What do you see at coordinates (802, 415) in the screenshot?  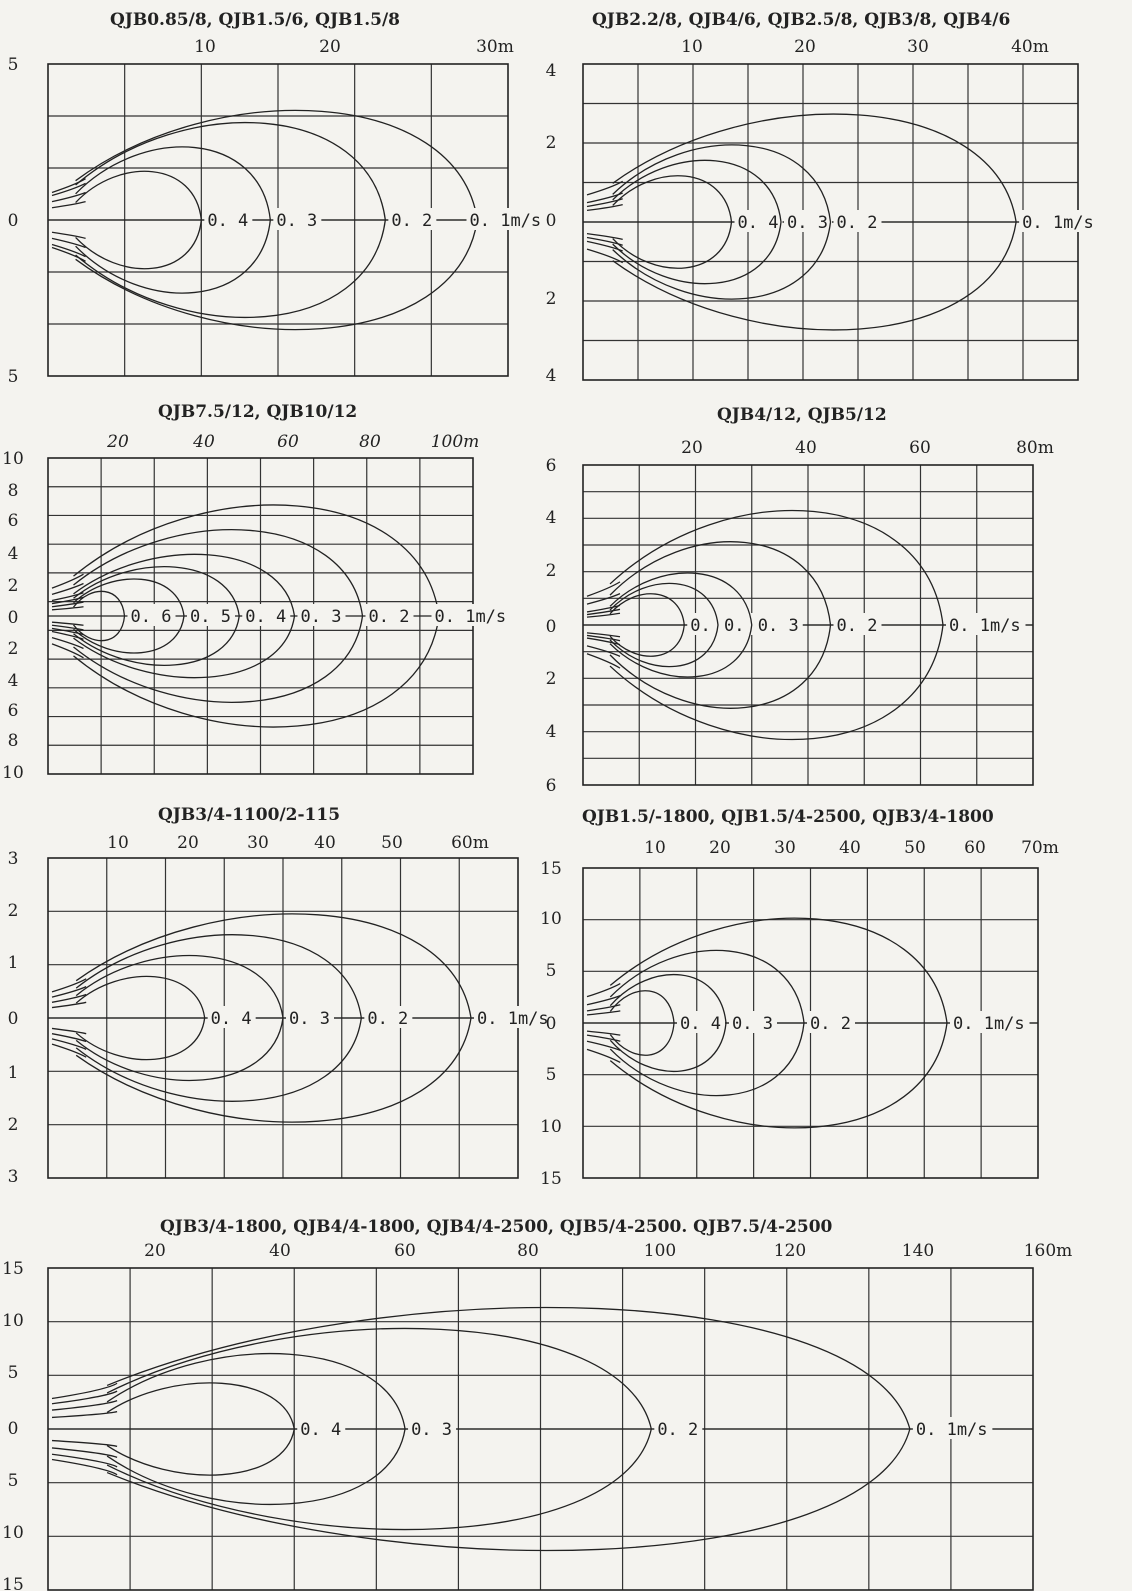 I see `chart-title: QJB4/12, QJB5/12` at bounding box center [802, 415].